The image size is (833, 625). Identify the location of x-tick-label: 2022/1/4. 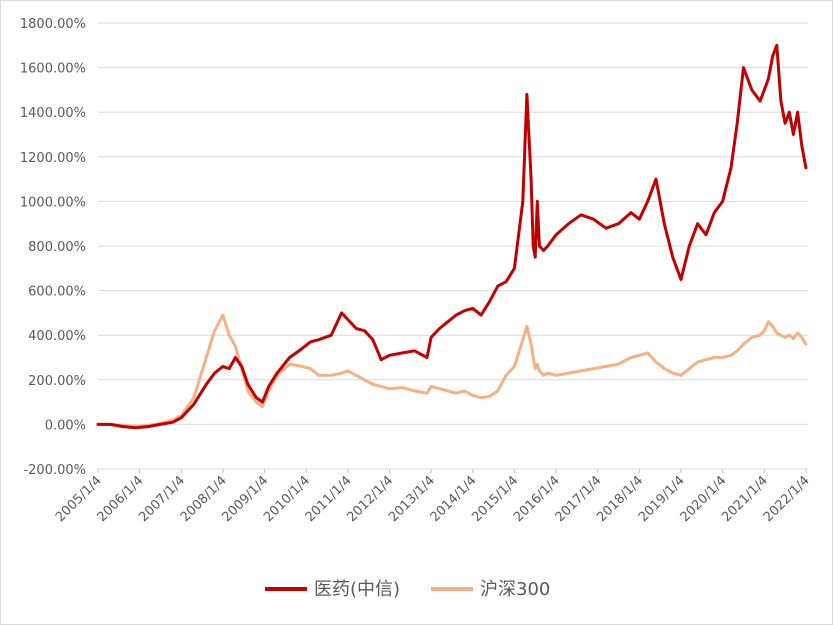
(787, 499).